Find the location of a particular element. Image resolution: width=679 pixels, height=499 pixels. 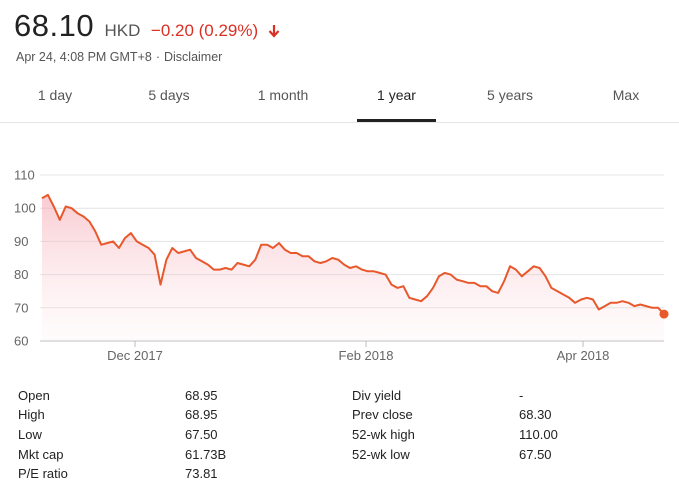

tab-5-days: 5 days is located at coordinates (169, 95).